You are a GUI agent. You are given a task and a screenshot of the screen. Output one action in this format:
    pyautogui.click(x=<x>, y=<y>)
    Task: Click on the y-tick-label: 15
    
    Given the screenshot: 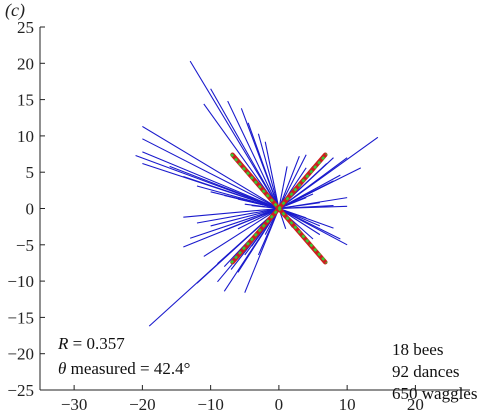 What is the action you would take?
    pyautogui.click(x=25, y=100)
    